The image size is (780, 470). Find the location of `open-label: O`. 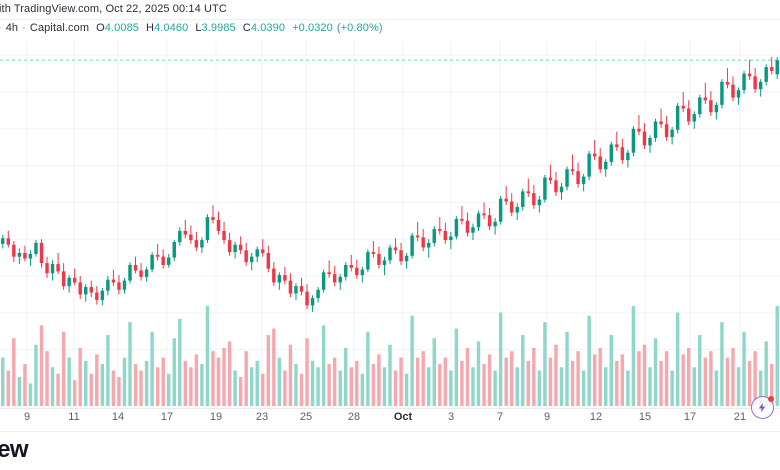

open-label: O is located at coordinates (100, 28).